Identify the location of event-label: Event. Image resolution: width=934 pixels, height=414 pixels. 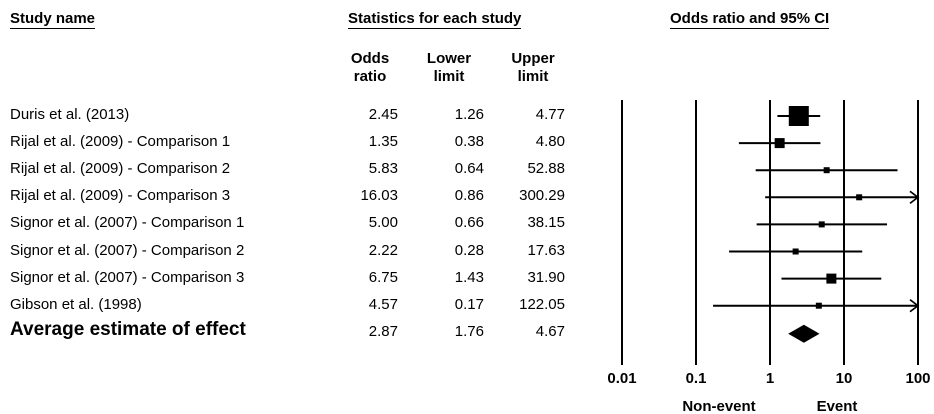
(837, 406).